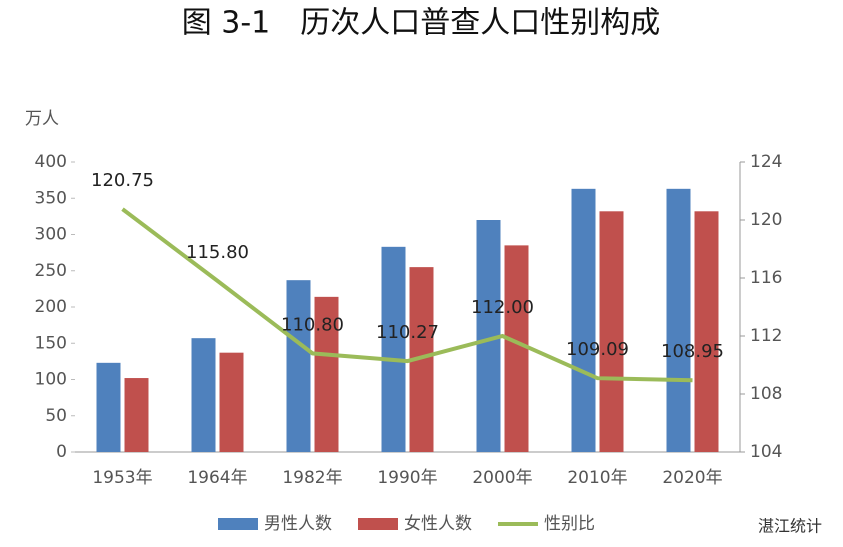 The height and width of the screenshot is (547, 843). Describe the element at coordinates (790, 526) in the screenshot. I see `watermark: 湛江统计` at that location.